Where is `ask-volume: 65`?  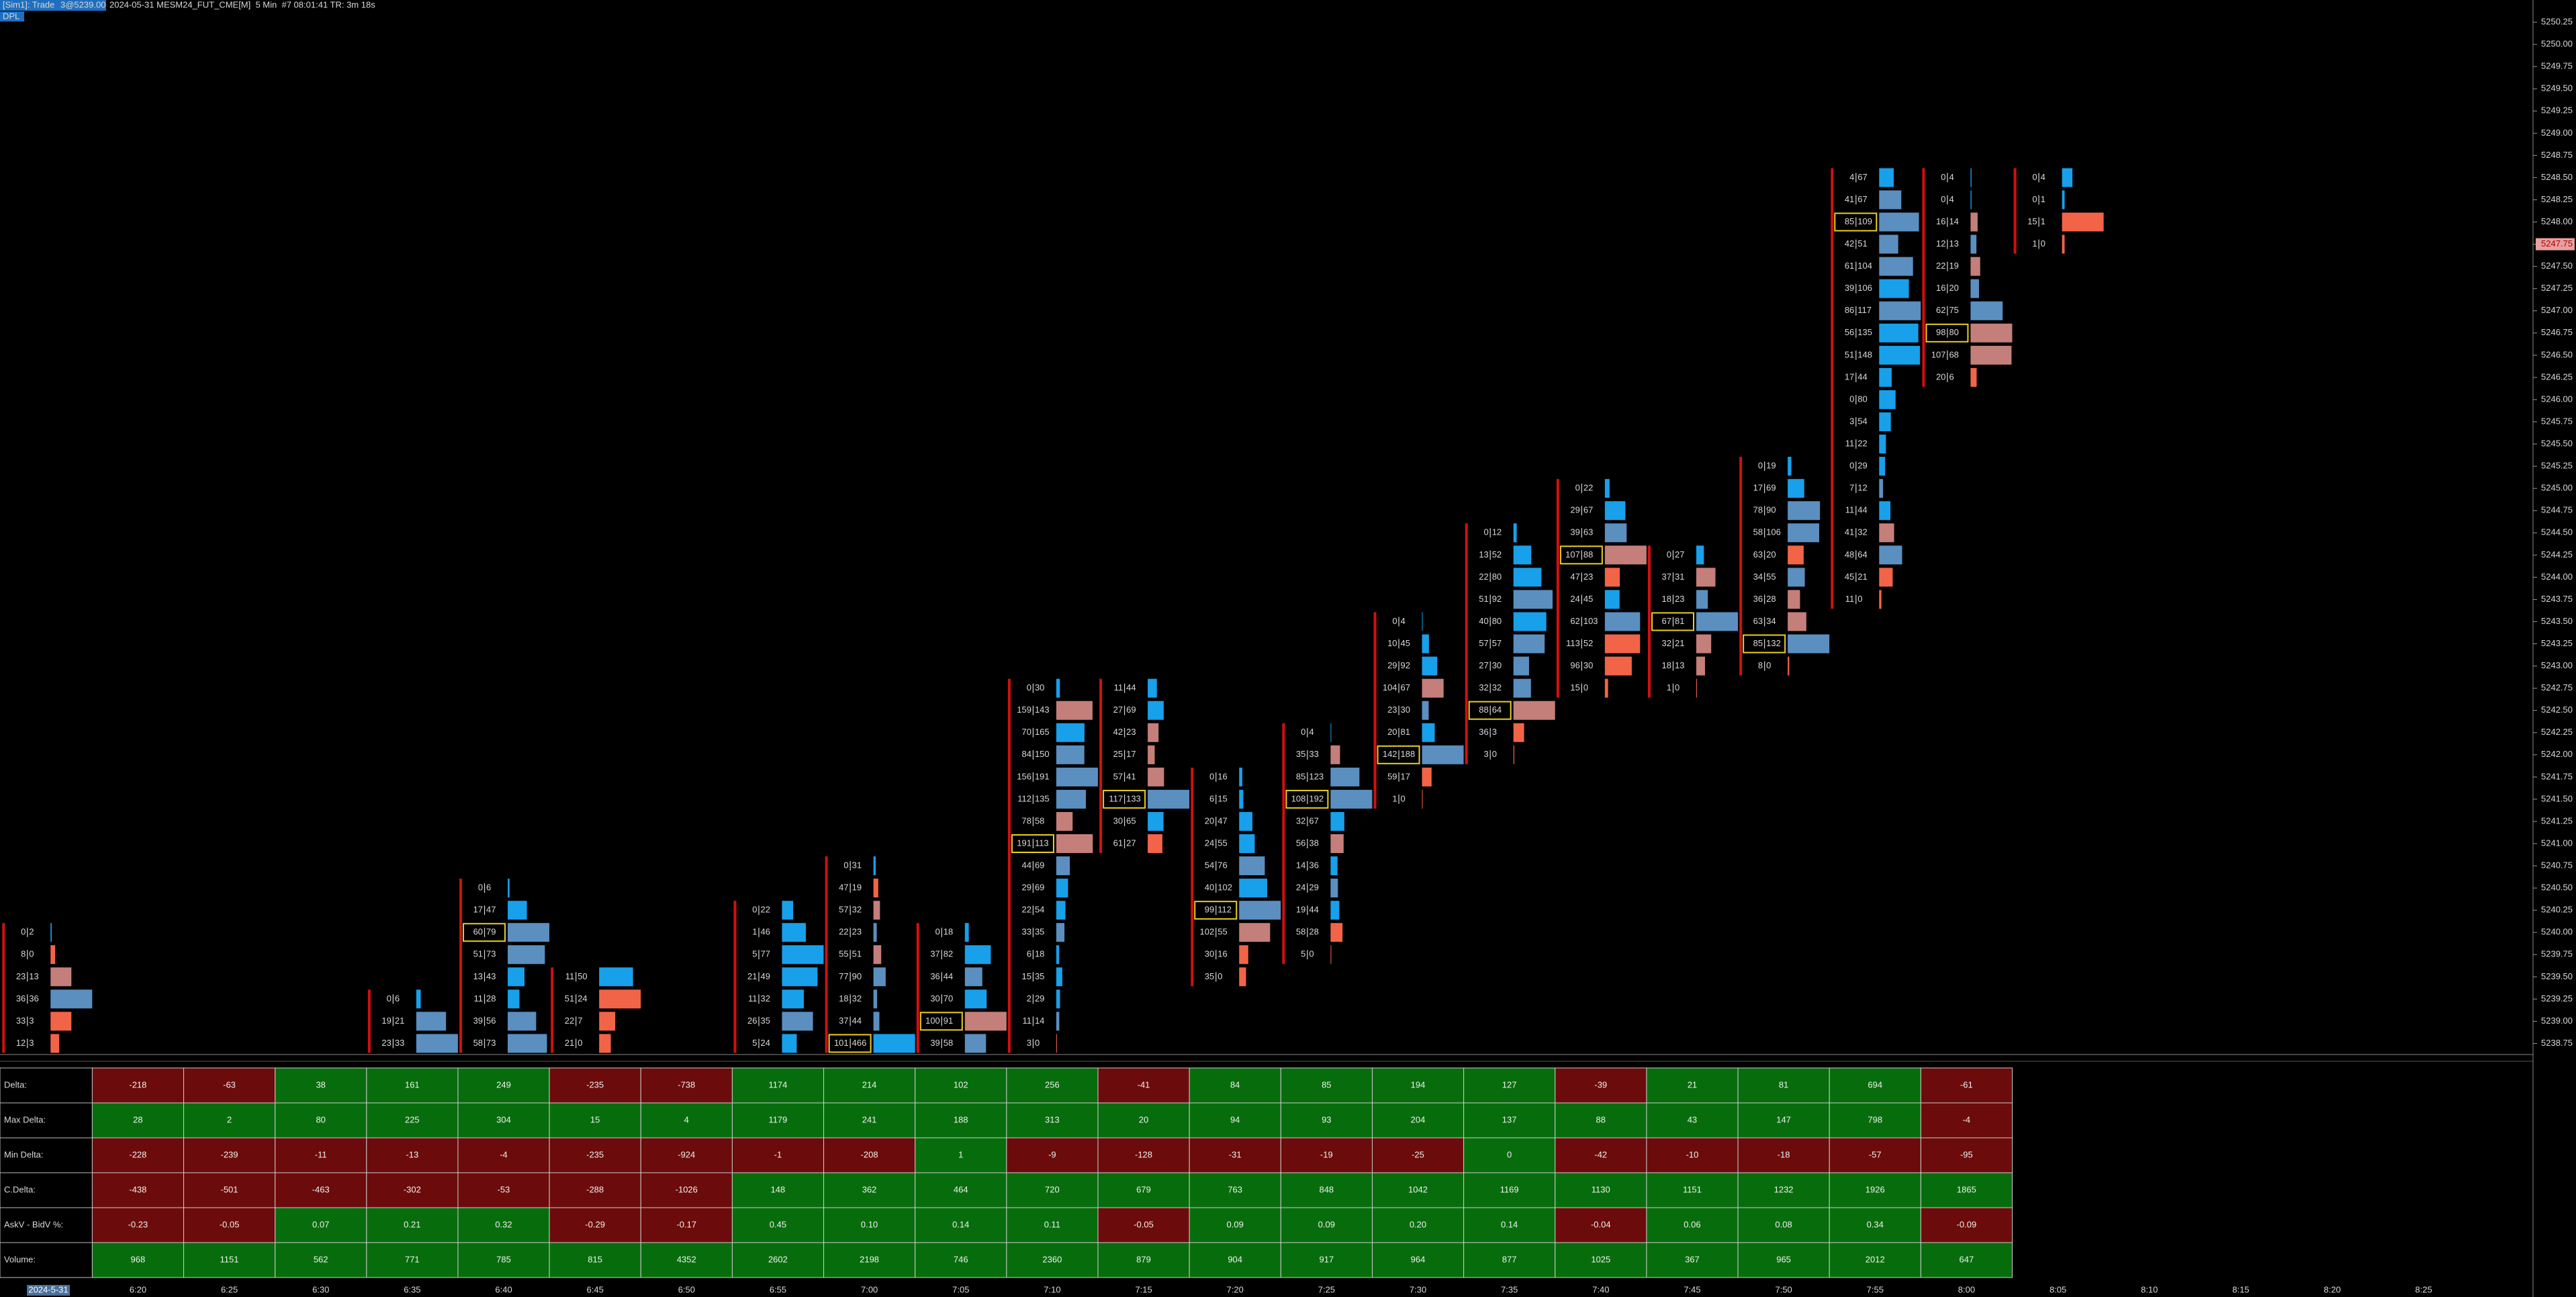
ask-volume: 65 is located at coordinates (1131, 820).